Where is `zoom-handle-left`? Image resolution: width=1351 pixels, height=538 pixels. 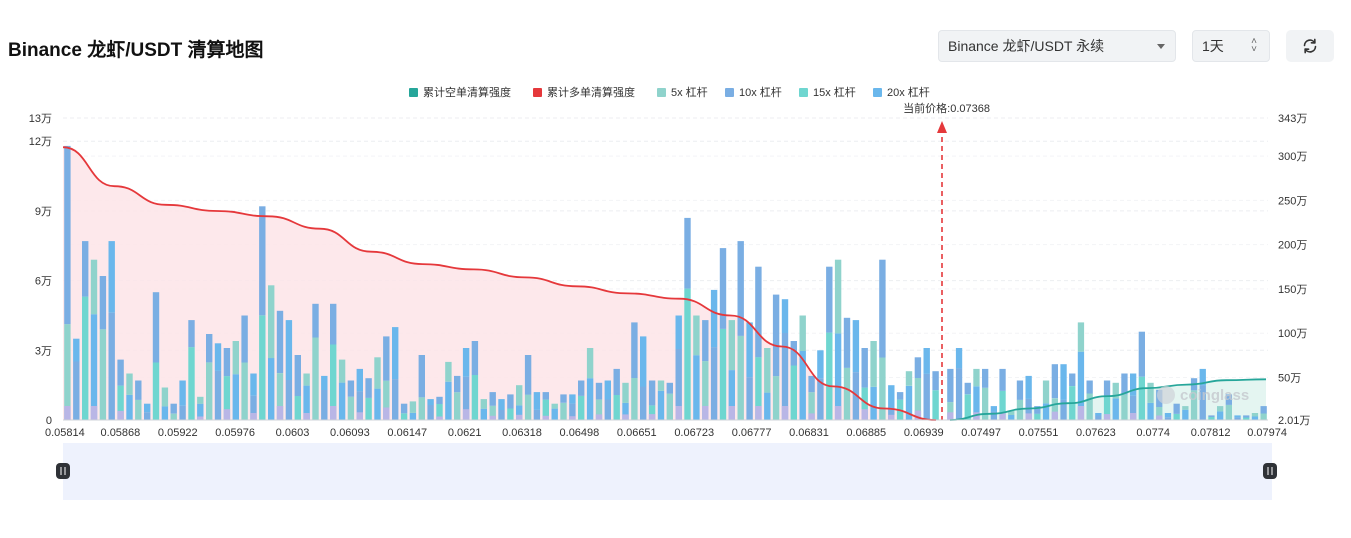 zoom-handle-left is located at coordinates (63, 471).